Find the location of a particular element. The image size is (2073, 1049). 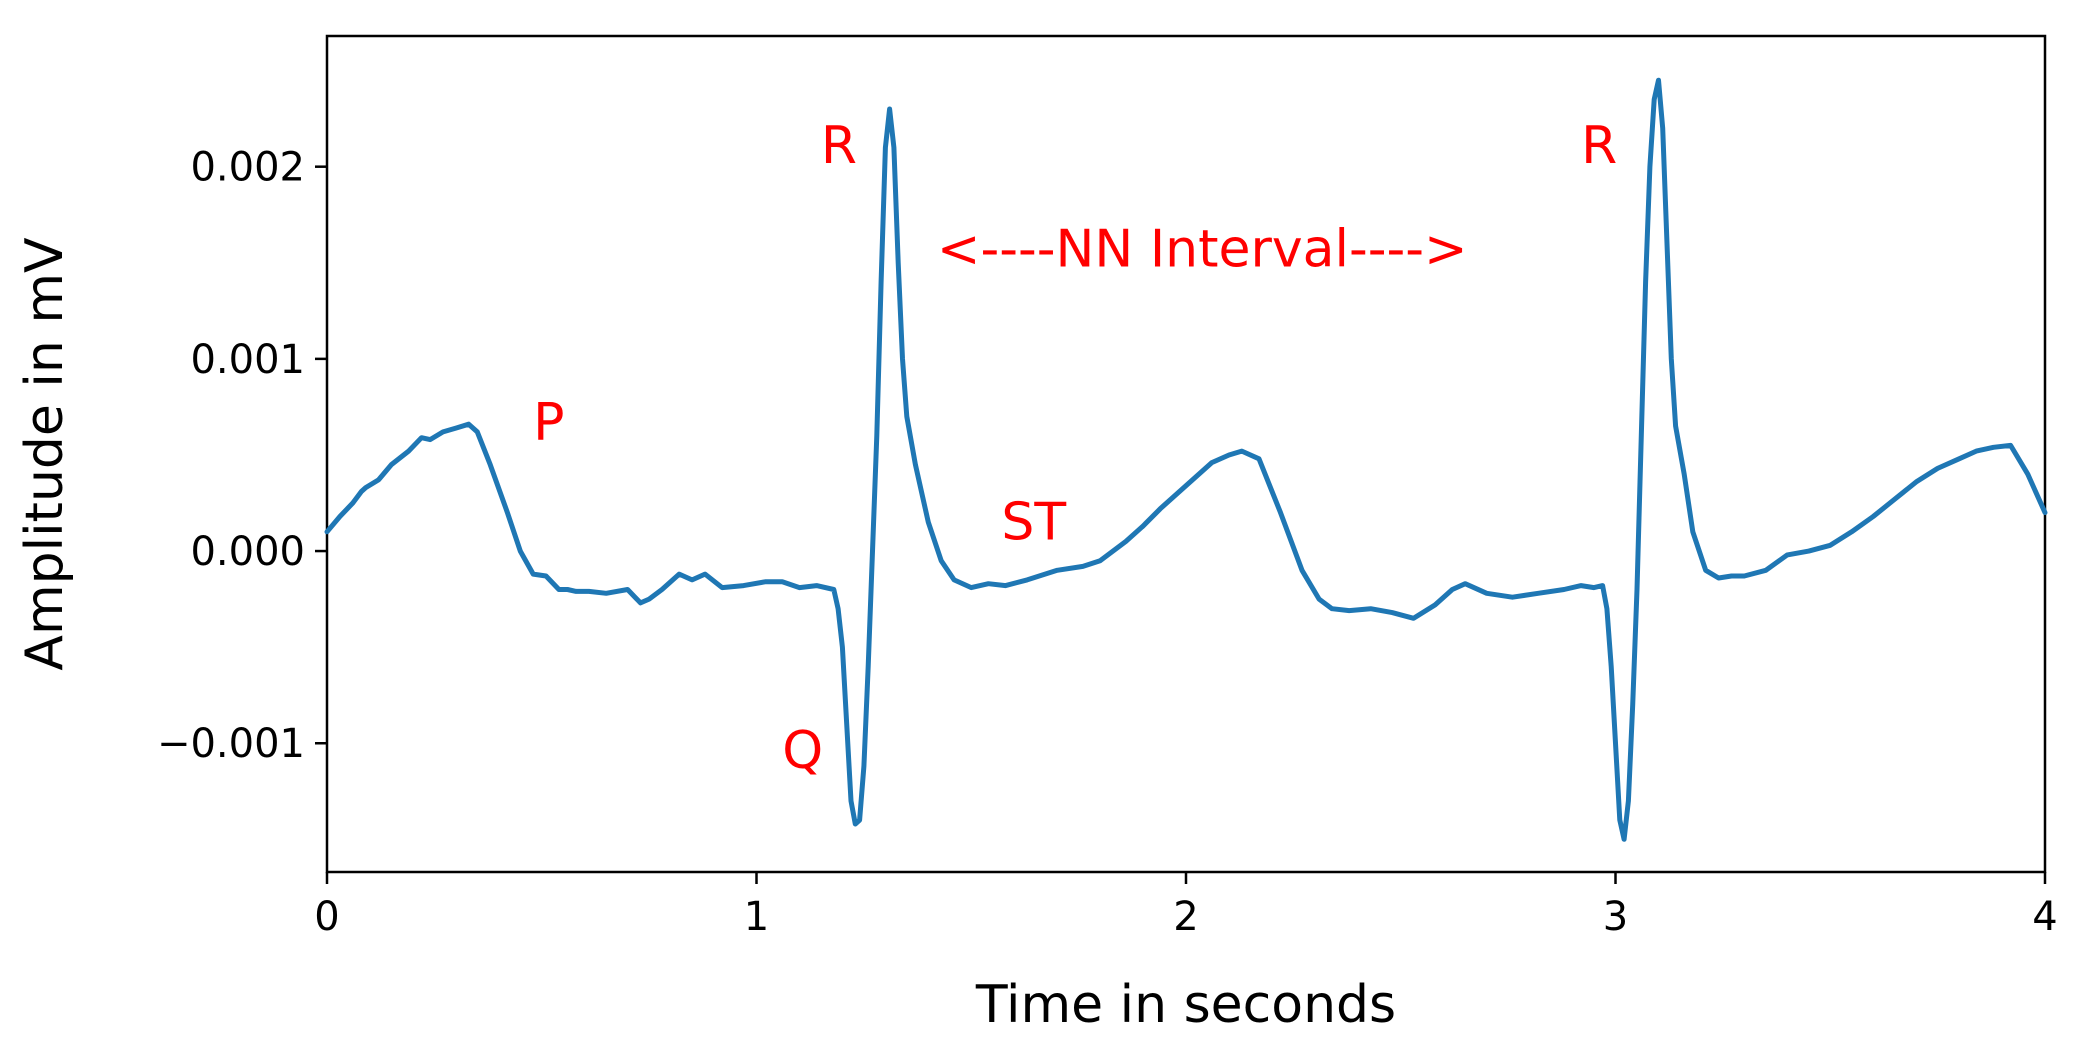

y-tick-label: 0.000 is located at coordinates (247, 552).